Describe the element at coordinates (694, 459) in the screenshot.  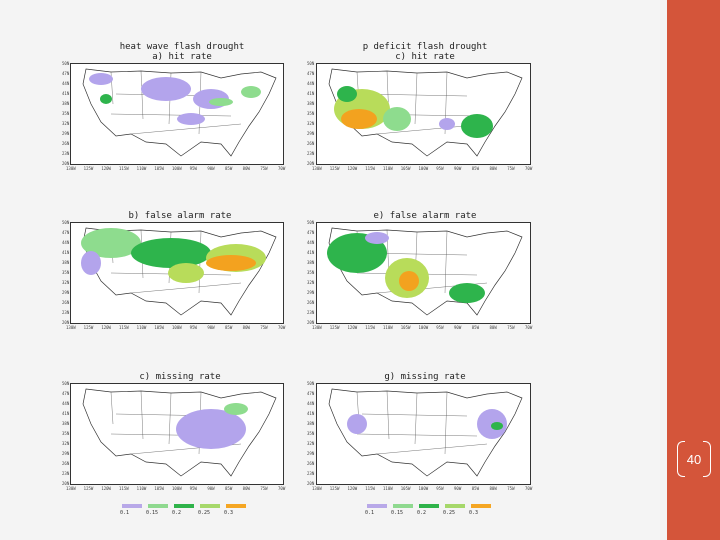
I see `page-number-text: 40` at that location.